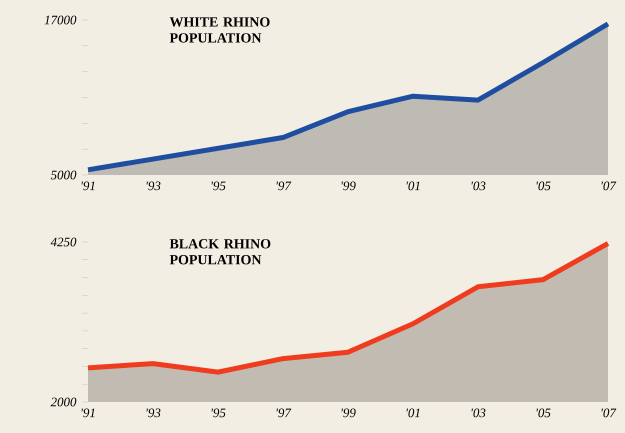 This screenshot has width=625, height=433. Describe the element at coordinates (63, 242) in the screenshot. I see `y-tick-label: 4250` at that location.